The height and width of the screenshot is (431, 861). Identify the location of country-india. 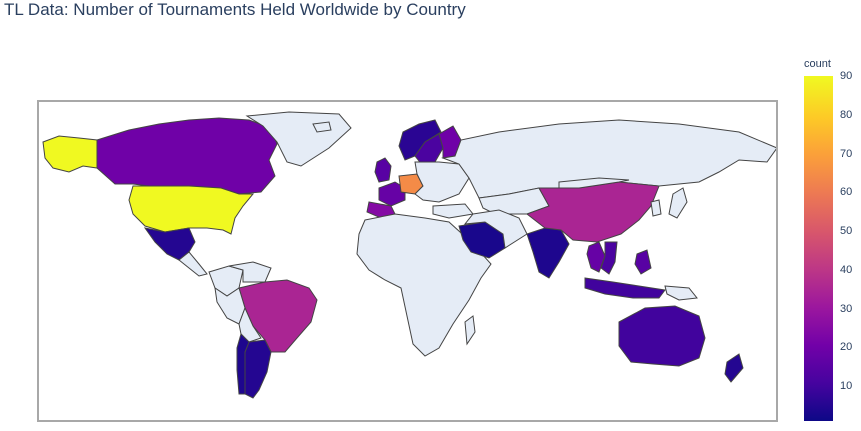
(548, 253).